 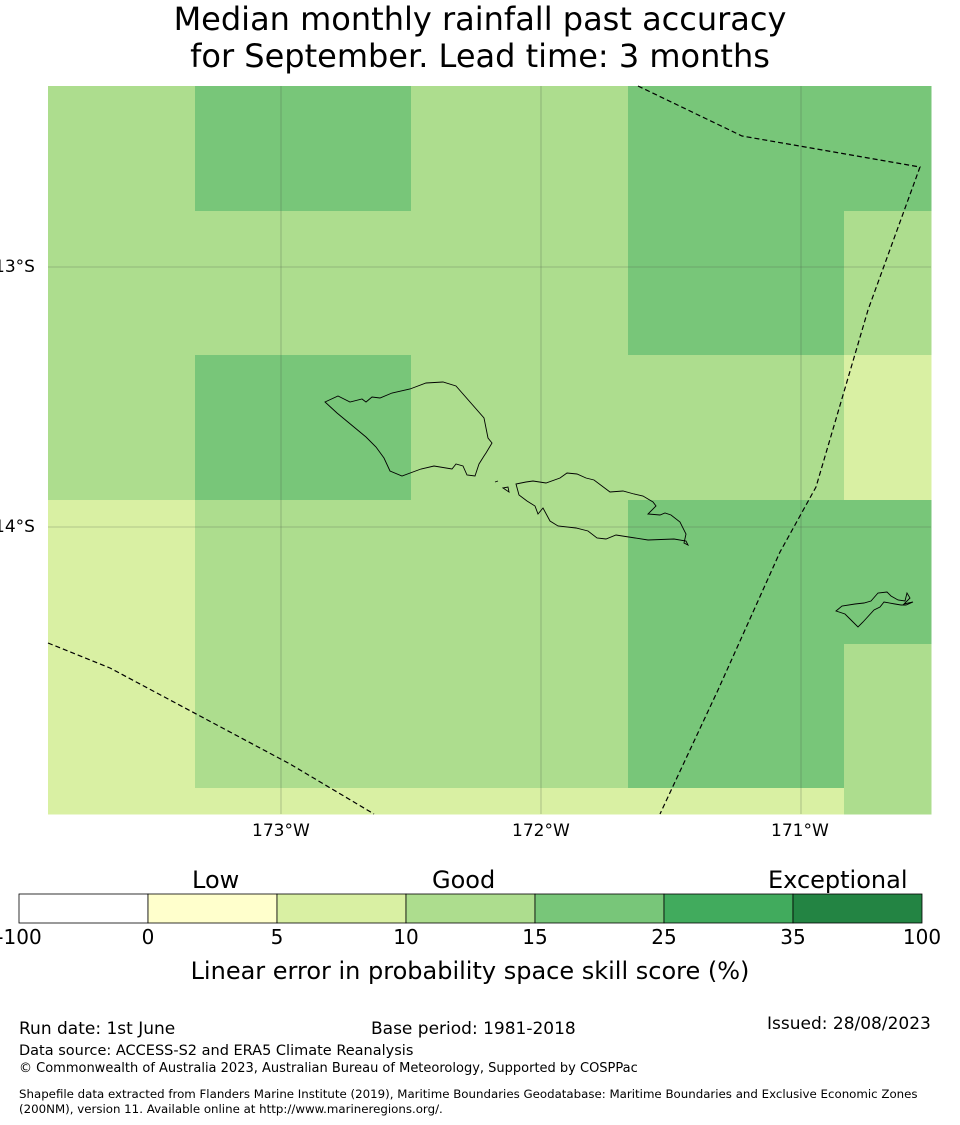 I want to click on category-low: Low, so click(x=216, y=880).